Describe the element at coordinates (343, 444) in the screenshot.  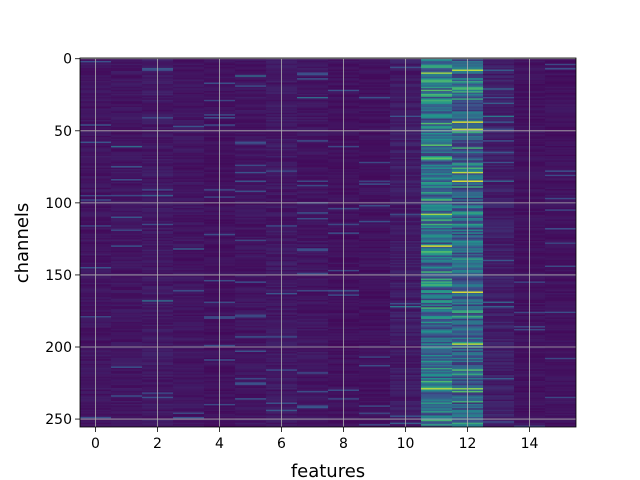
I see `x-tick-label: 8` at that location.